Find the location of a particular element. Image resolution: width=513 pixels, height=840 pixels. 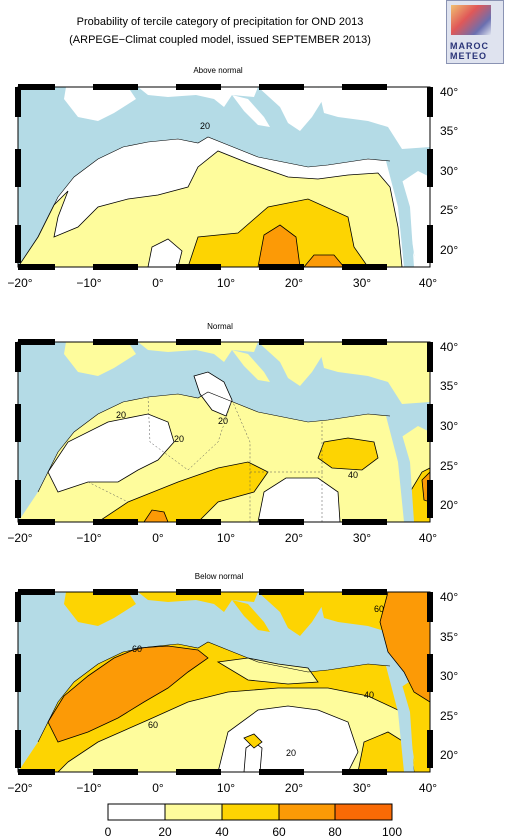

colorbar-tick: 40 is located at coordinates (222, 832).